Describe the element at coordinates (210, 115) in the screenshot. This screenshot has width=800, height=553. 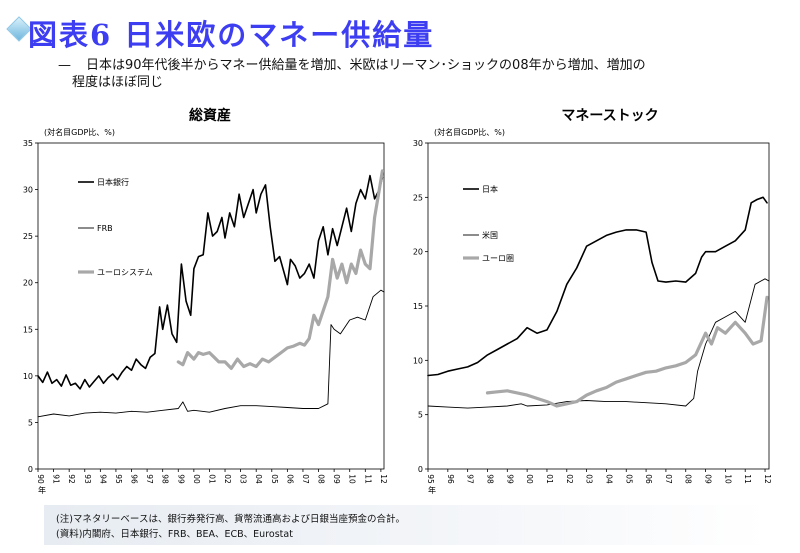
I see `chart-title: 総資産` at that location.